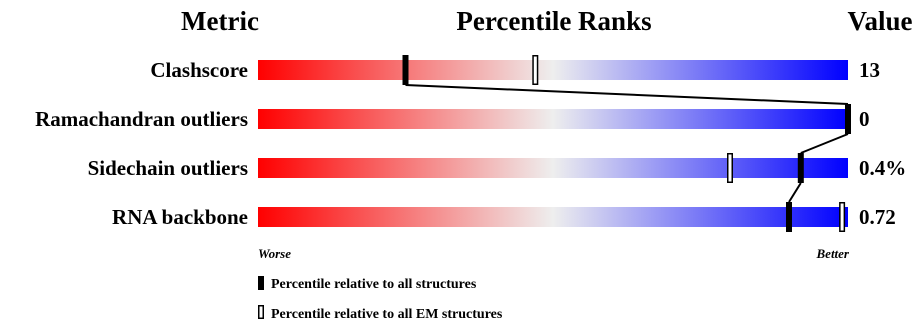  I want to click on metric-value: 0, so click(864, 119).